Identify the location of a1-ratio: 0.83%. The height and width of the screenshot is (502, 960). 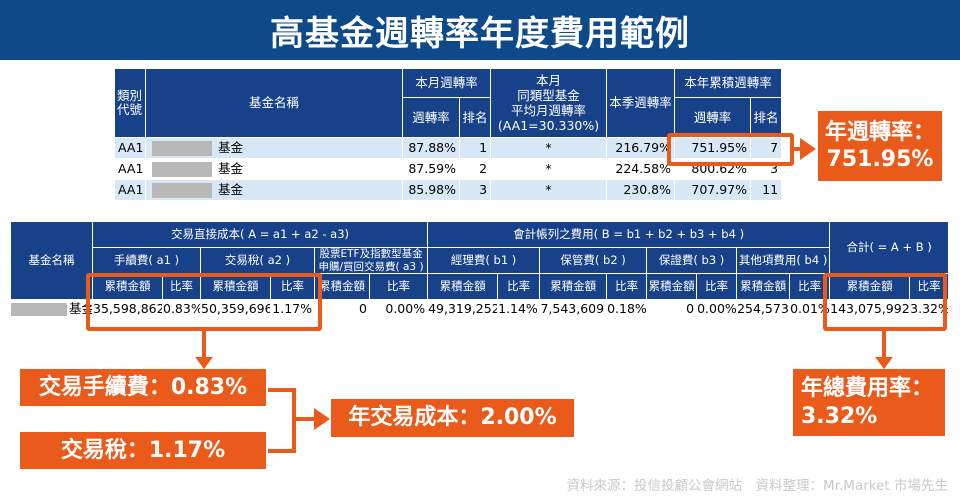
(181, 308).